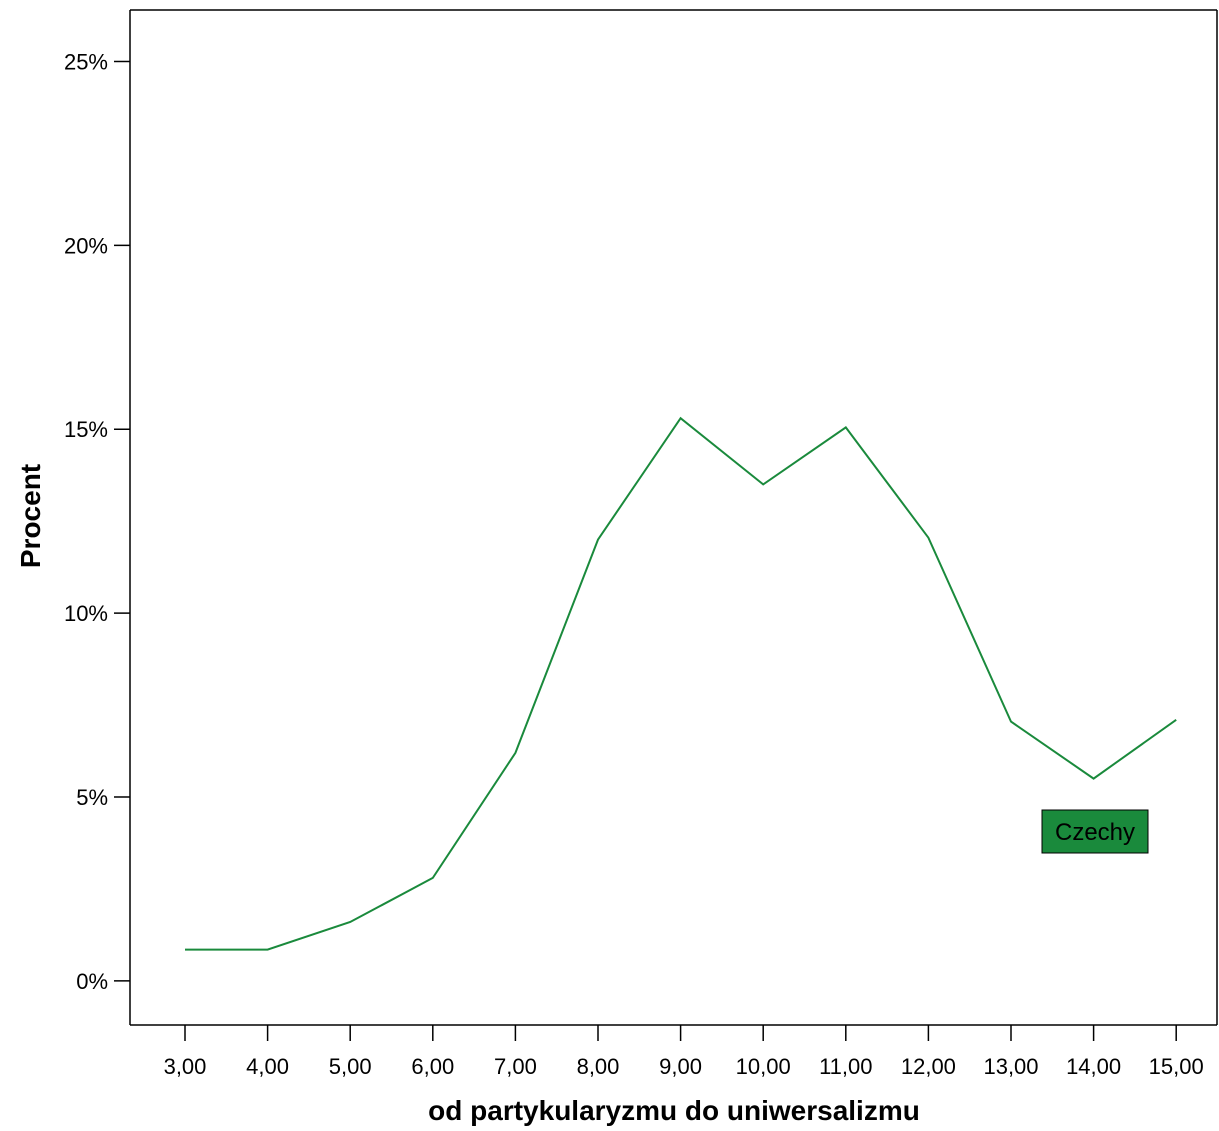 Image resolution: width=1219 pixels, height=1131 pixels. What do you see at coordinates (92, 981) in the screenshot?
I see `y-tick-label: 0%` at bounding box center [92, 981].